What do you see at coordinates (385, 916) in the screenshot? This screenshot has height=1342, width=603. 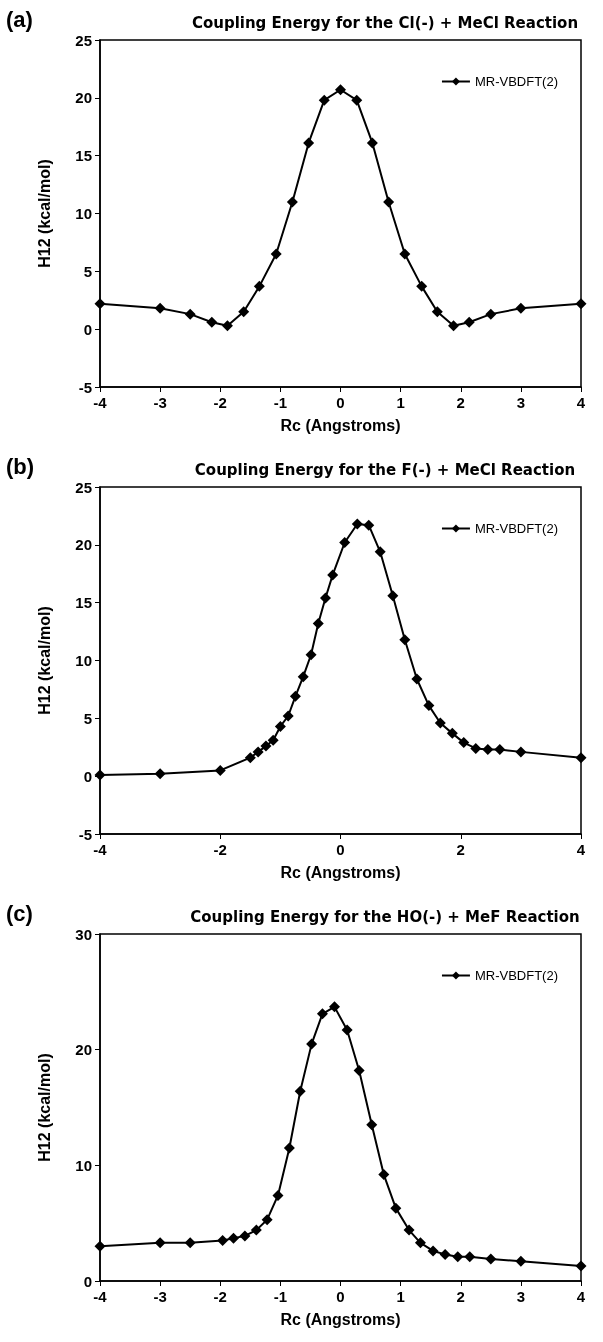 I see `chart-title: Coupling Energy for the HO(-) + MeF Reaction` at bounding box center [385, 916].